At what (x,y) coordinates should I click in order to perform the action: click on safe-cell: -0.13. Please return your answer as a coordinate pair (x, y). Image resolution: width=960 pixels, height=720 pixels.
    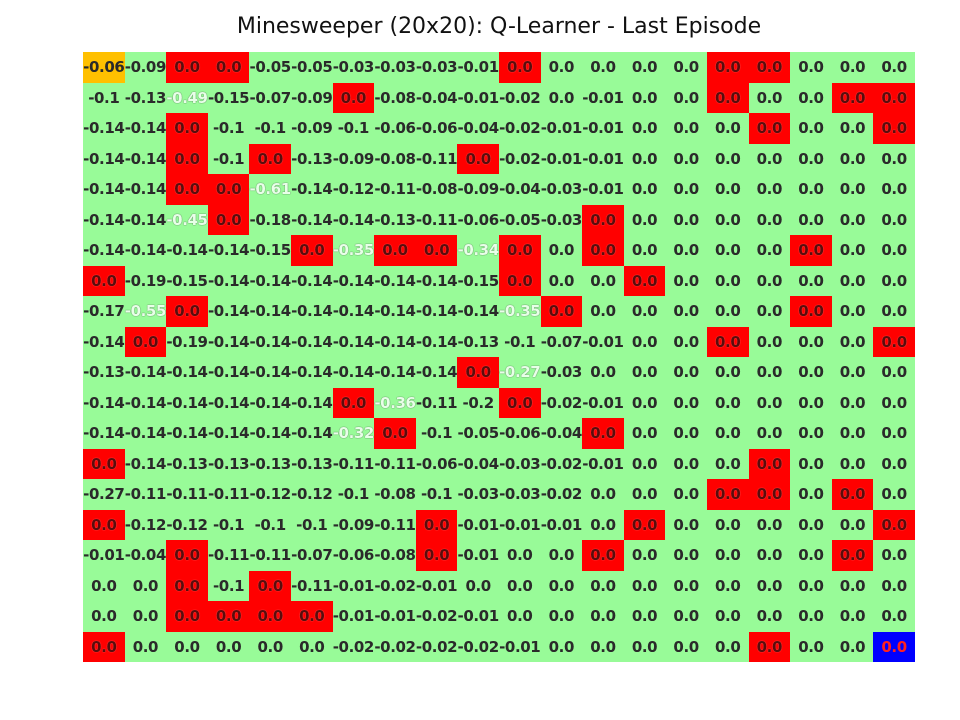
    Looking at the image, I should click on (187, 463).